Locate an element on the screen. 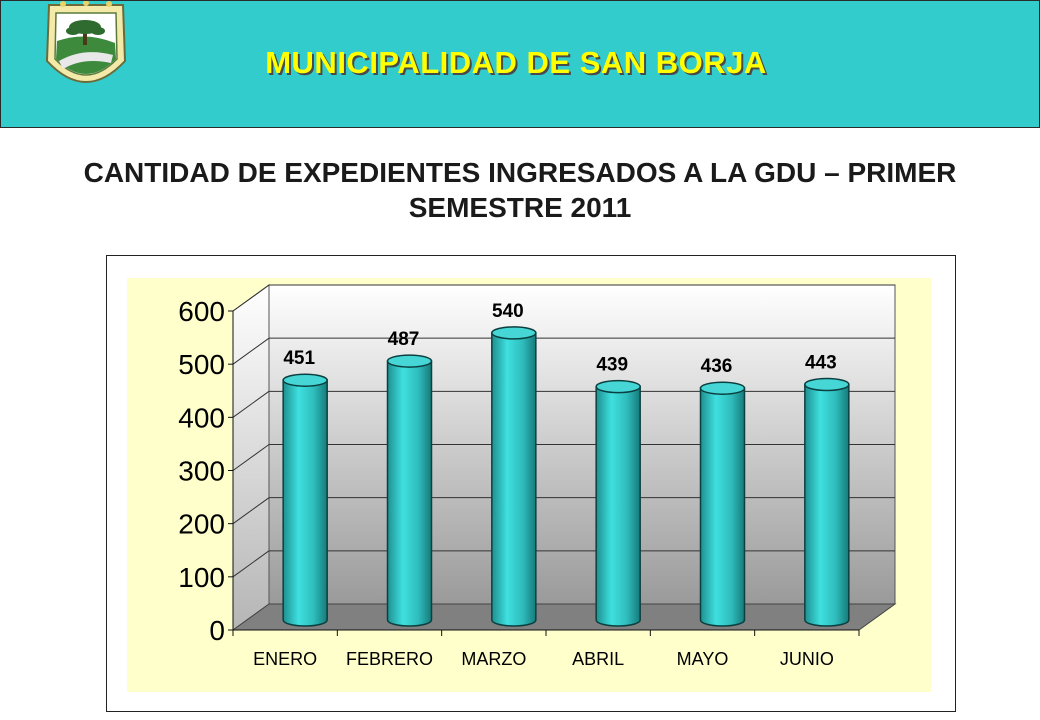 The height and width of the screenshot is (720, 1040). data-label: 439 is located at coordinates (612, 365).